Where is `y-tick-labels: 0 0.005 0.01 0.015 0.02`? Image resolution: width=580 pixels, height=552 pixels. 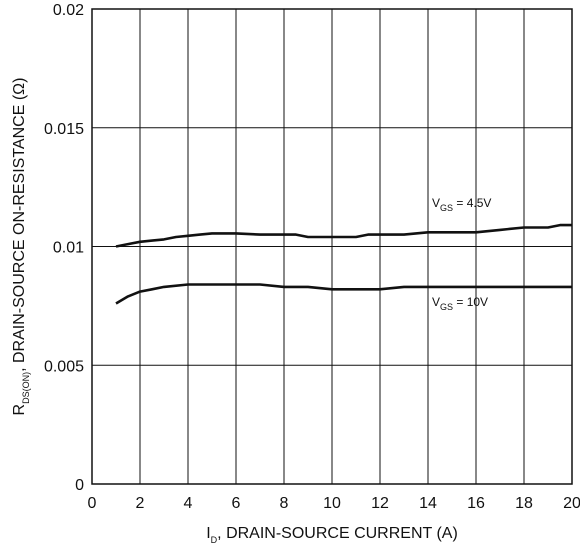
y-tick-labels: 0 0.005 0.01 0.015 0.02 is located at coordinates (64, 248).